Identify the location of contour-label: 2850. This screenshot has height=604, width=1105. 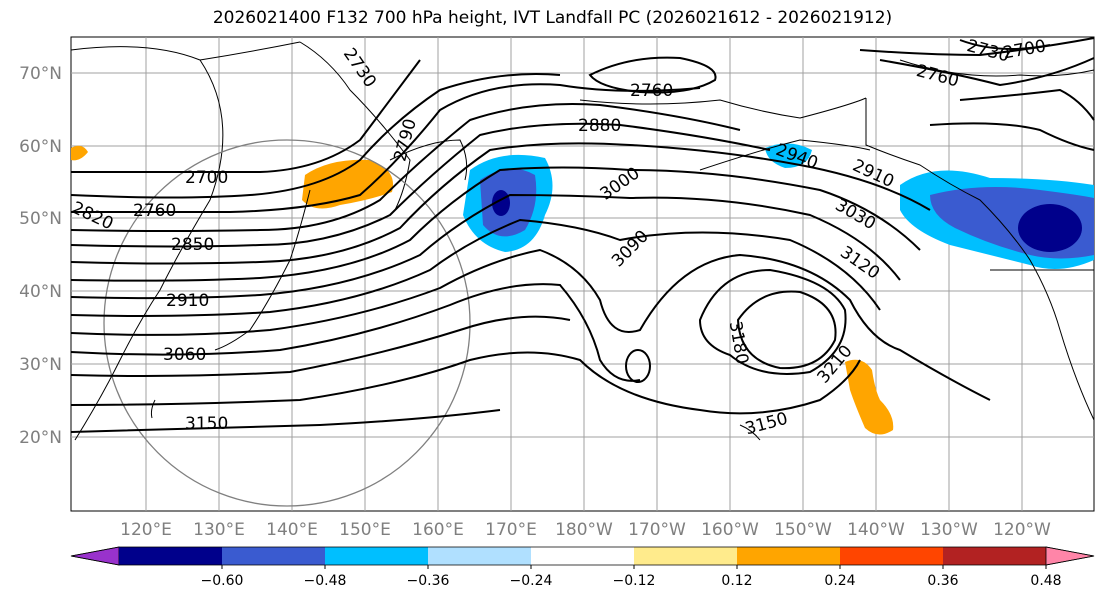
(192, 245).